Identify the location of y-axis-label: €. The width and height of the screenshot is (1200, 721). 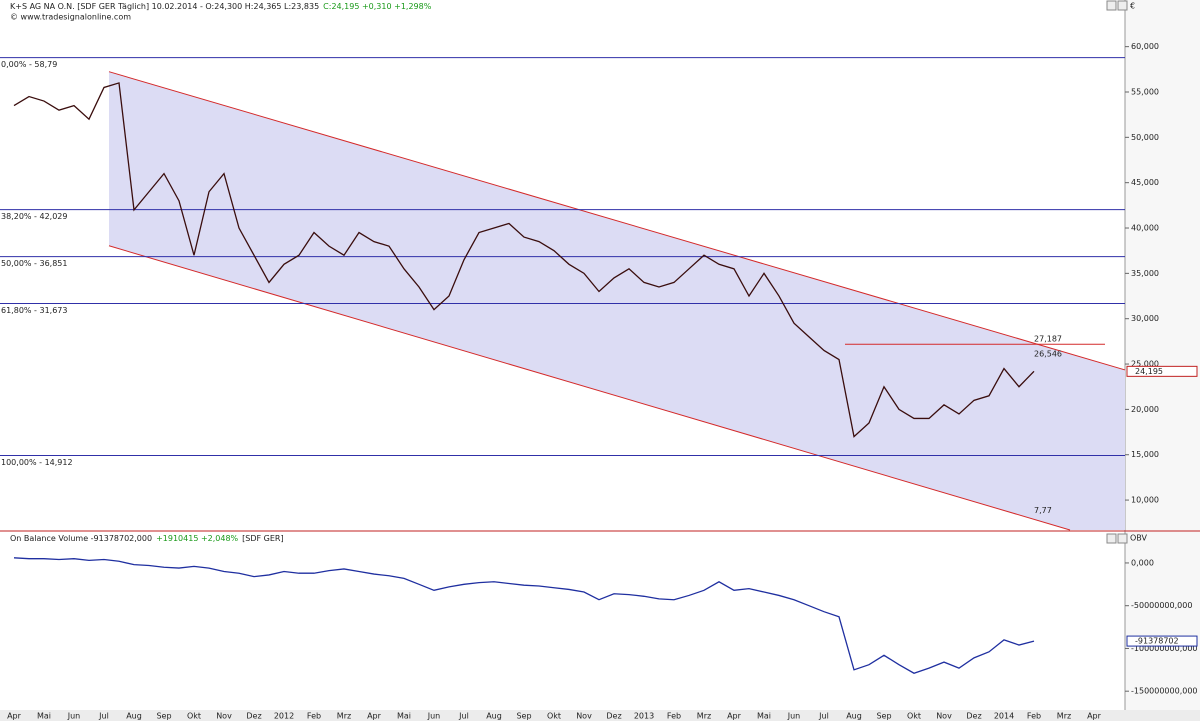
(1132, 6).